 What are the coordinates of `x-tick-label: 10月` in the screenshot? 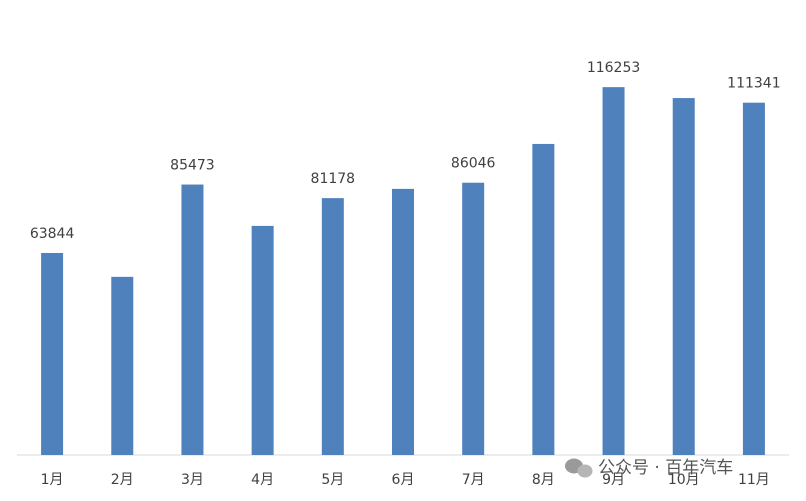 It's located at (684, 480).